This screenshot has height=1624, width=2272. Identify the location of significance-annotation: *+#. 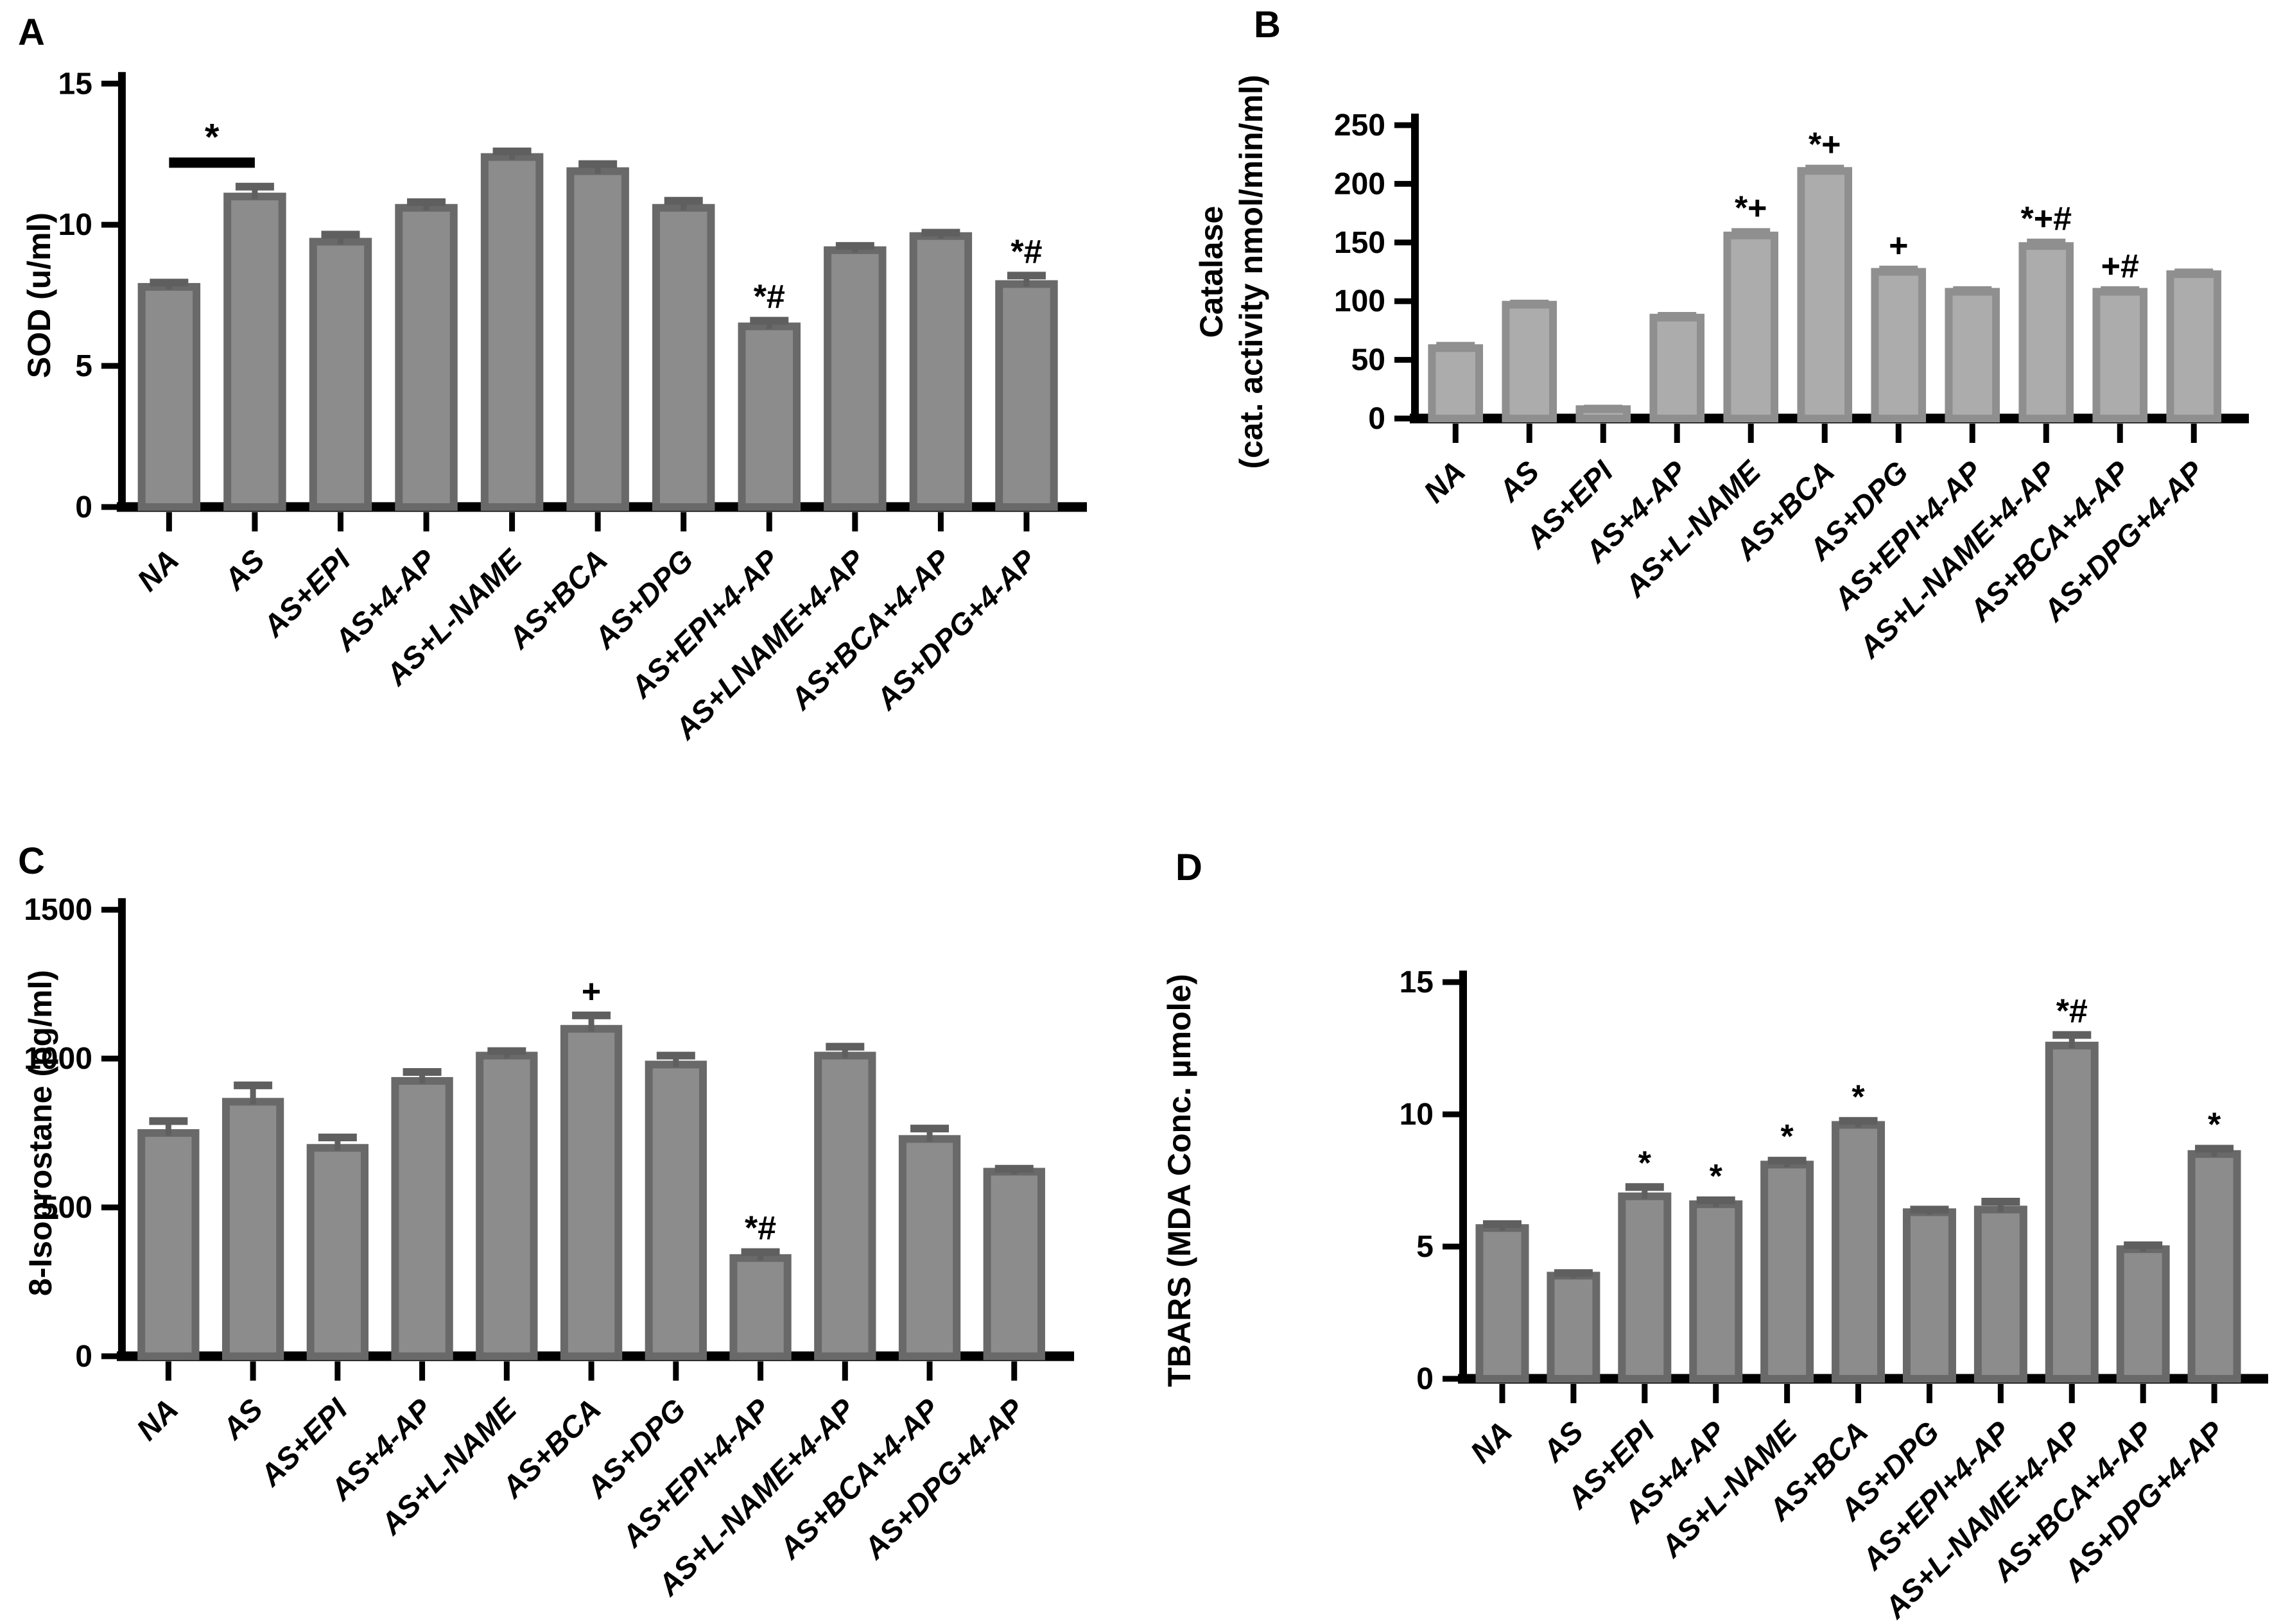
(2046, 219).